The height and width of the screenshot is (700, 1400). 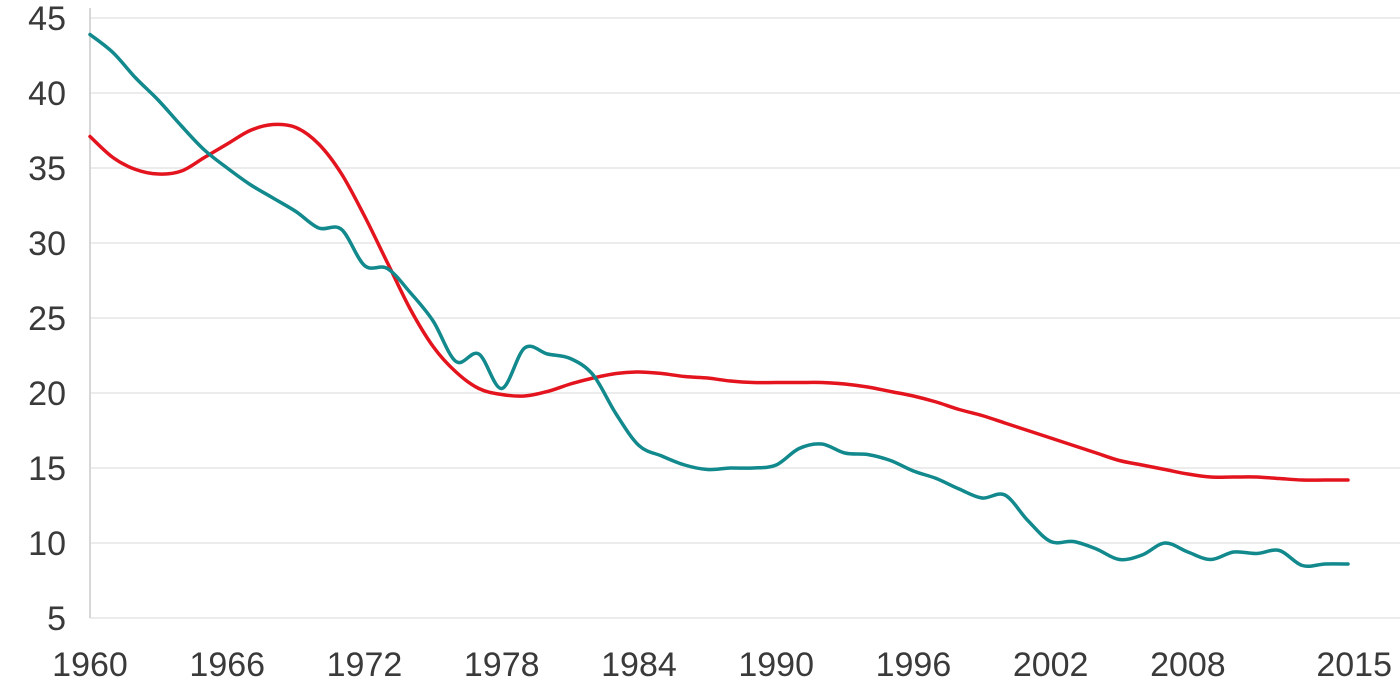 I want to click on y-tick-label: 25, so click(x=47, y=319).